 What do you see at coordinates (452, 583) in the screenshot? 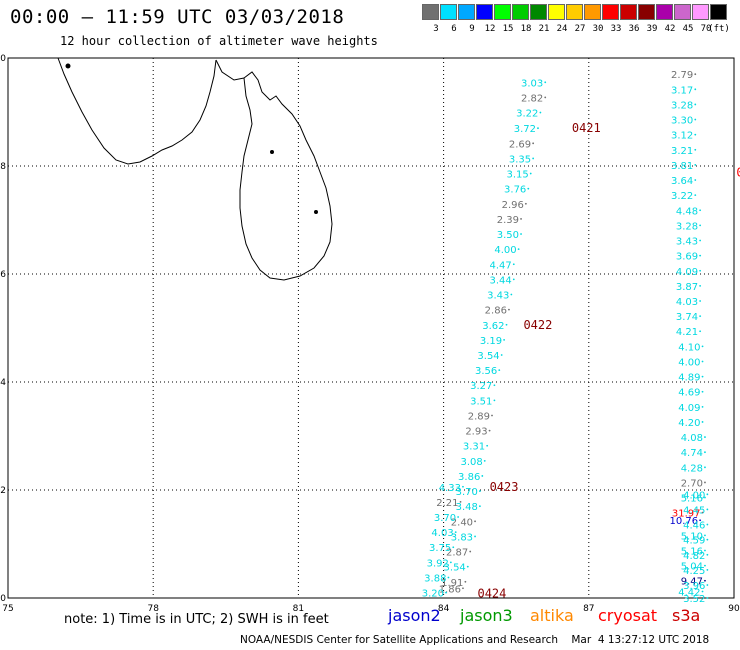
I see `wave-height-label: 1.91` at bounding box center [452, 583].